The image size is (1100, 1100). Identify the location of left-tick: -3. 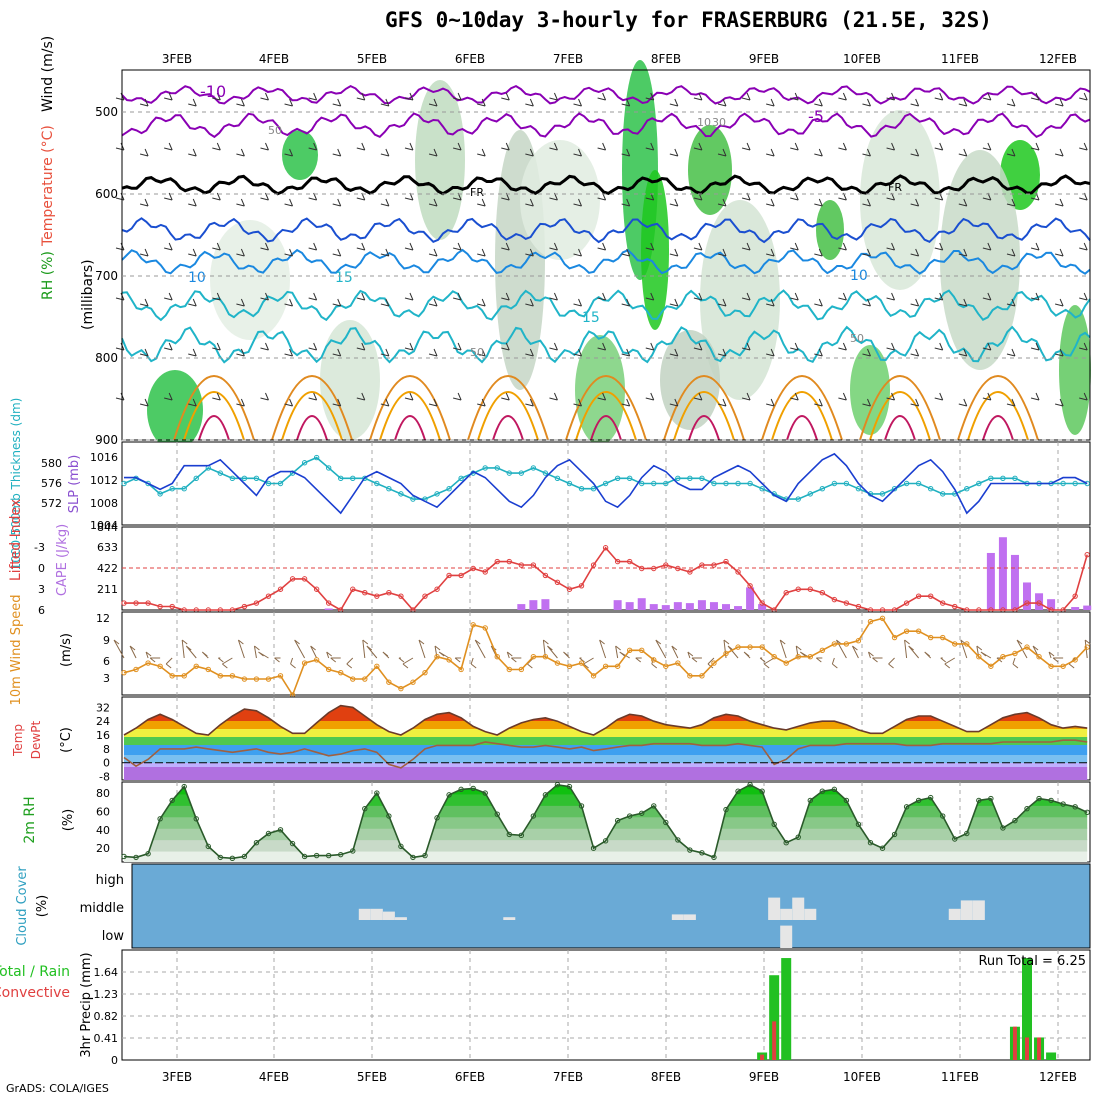
(39, 547).